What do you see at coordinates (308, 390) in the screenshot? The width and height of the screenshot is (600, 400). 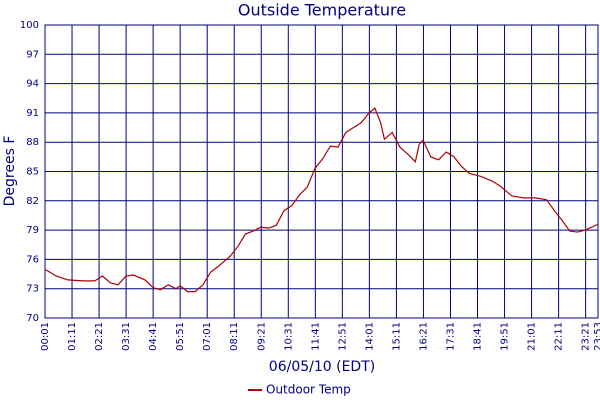 I see `legend-label: Outdoor Temp` at bounding box center [308, 390].